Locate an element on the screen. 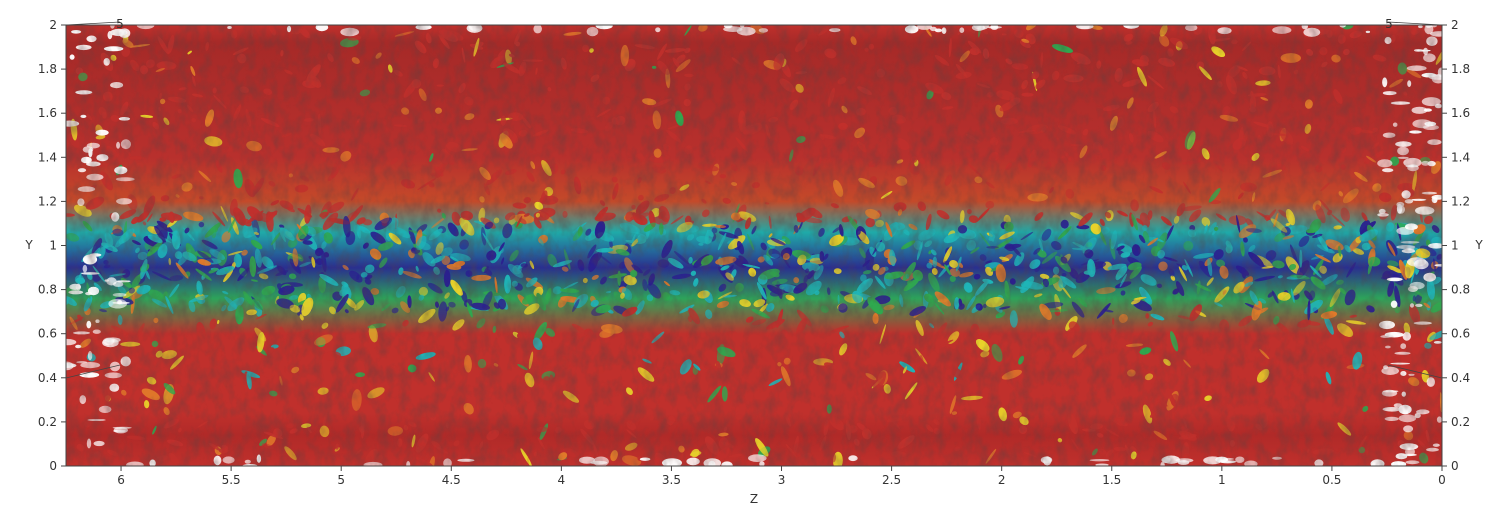 The height and width of the screenshot is (516, 1509). y-left-tick-label: 0 is located at coordinates (53, 466).